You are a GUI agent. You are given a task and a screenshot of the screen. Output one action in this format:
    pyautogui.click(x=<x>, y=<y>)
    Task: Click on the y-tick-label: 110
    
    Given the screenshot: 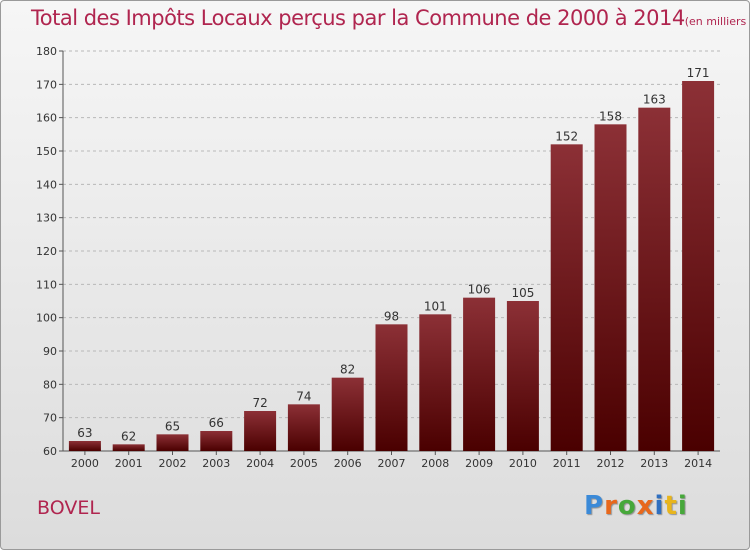 What is the action you would take?
    pyautogui.click(x=46, y=284)
    